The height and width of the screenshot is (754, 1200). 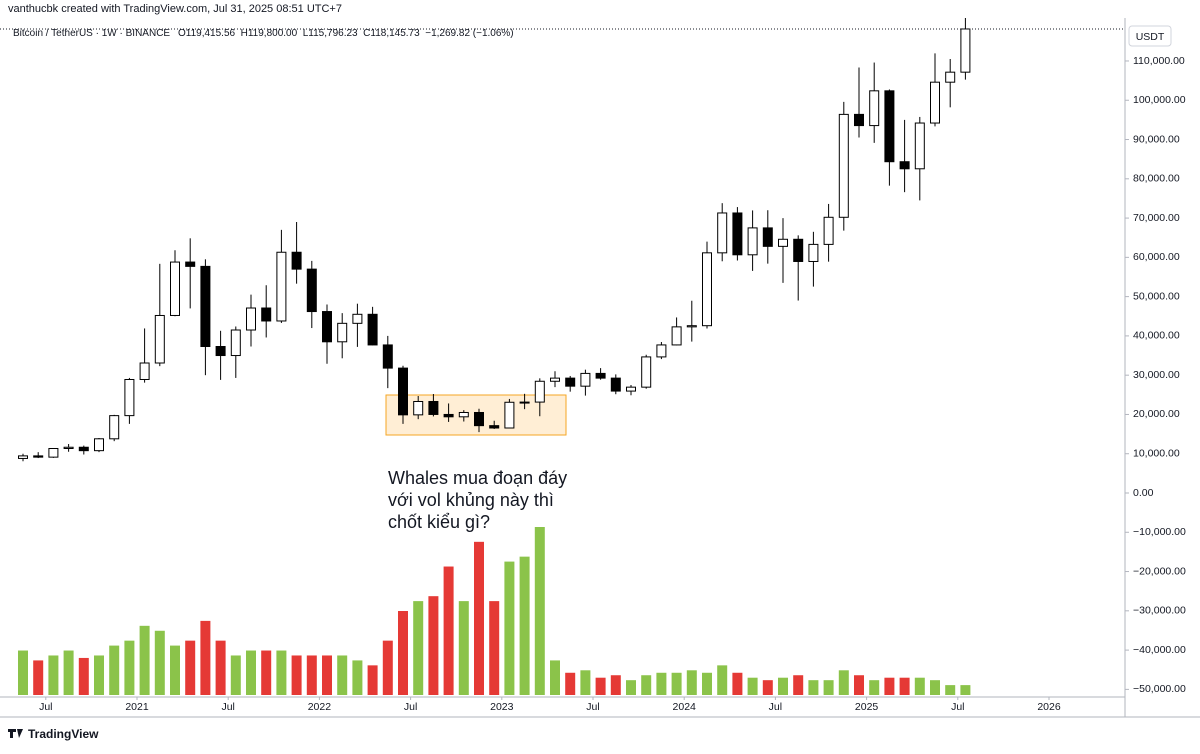 What do you see at coordinates (1159, 611) in the screenshot?
I see `y-tick-label: −30,000.00` at bounding box center [1159, 611].